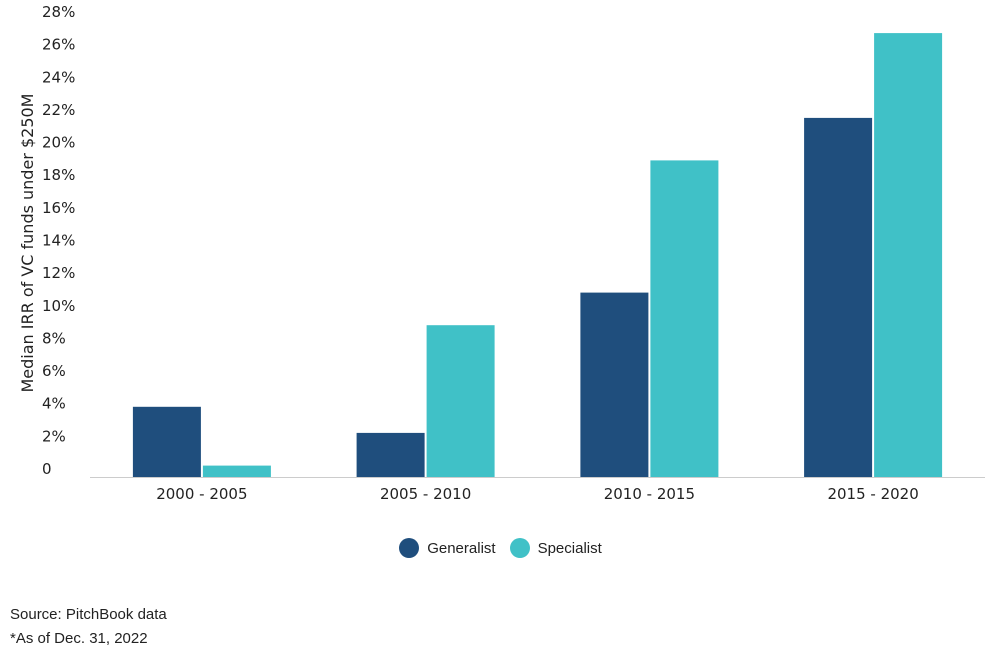 This screenshot has height=652, width=1001. What do you see at coordinates (58, 12) in the screenshot?
I see `y-tick-label: 28%` at bounding box center [58, 12].